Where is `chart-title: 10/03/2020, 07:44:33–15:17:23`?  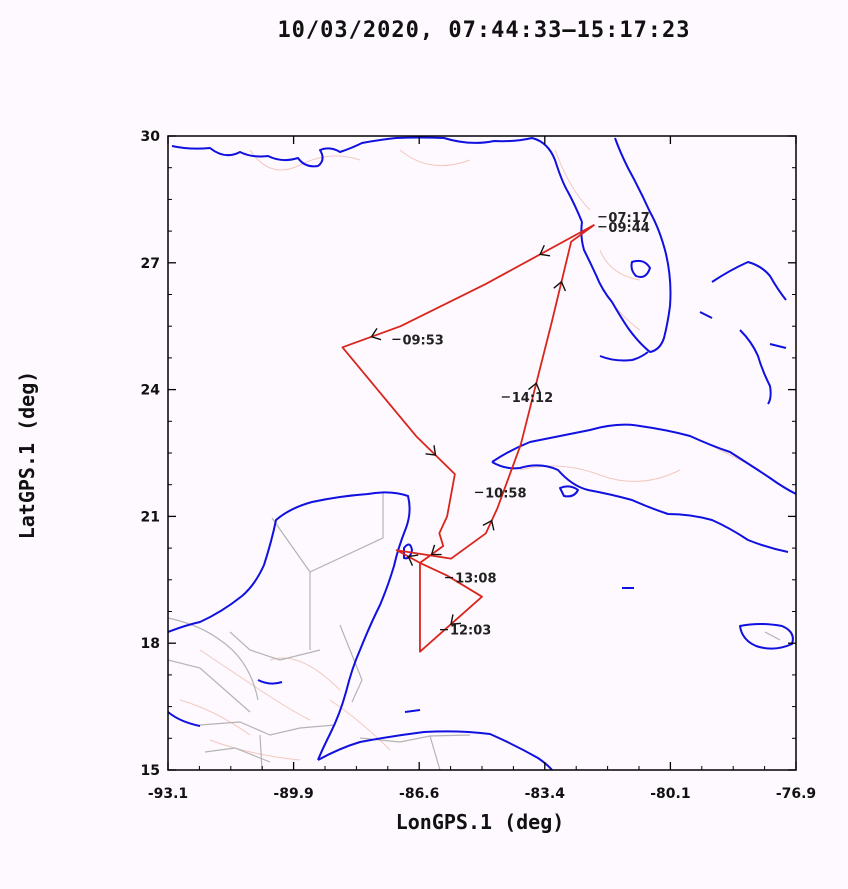
chart-title: 10/03/2020, 07:44:33–15:17:23 is located at coordinates (484, 30).